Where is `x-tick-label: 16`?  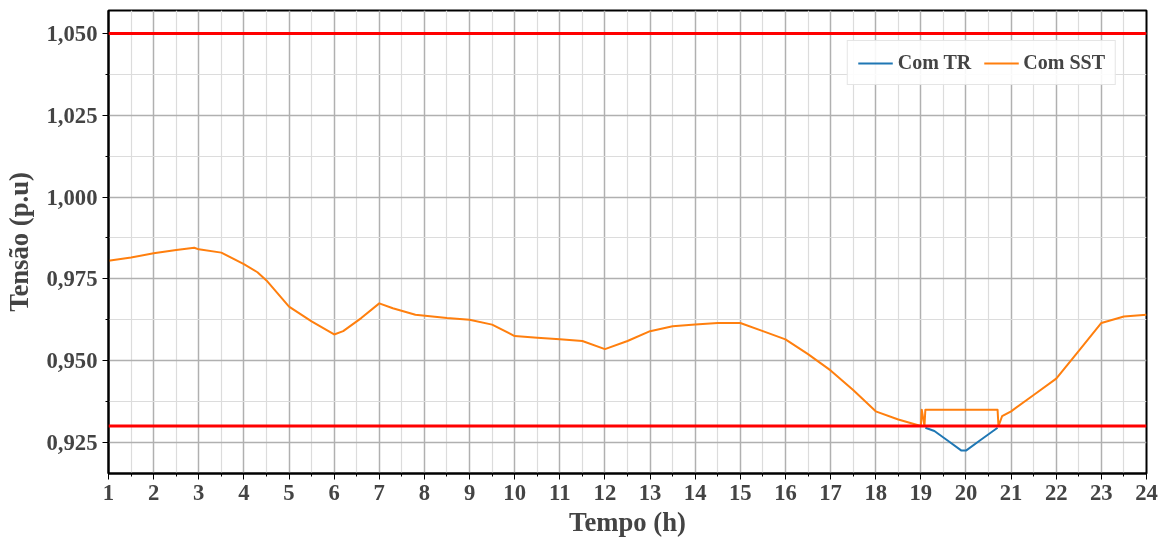 x-tick-label: 16 is located at coordinates (785, 492).